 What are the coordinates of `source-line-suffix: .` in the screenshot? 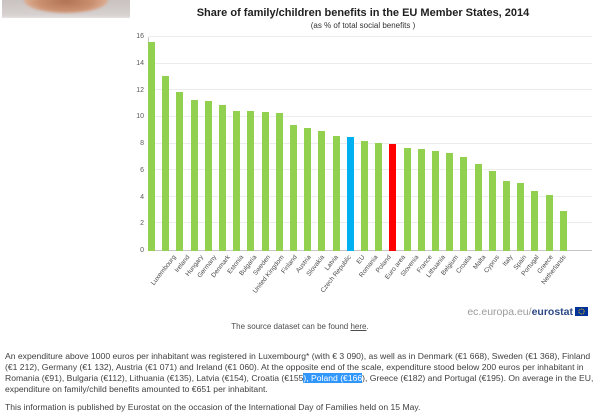 It's located at (367, 326).